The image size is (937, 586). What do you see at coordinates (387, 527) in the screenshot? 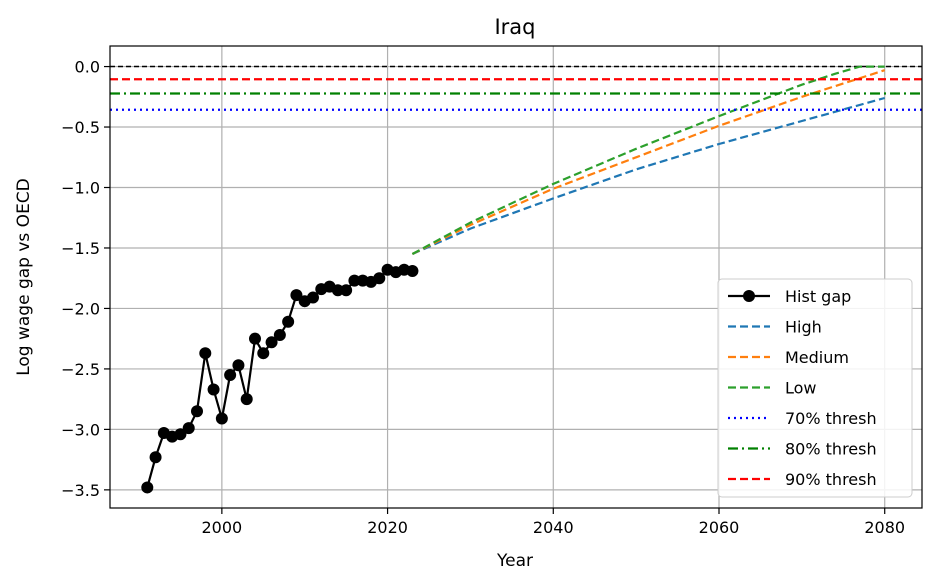
I see `x-tick-label: 2020` at bounding box center [387, 527].